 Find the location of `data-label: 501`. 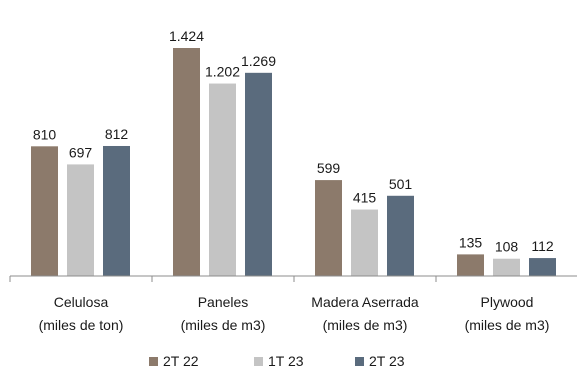

data-label: 501 is located at coordinates (401, 184).